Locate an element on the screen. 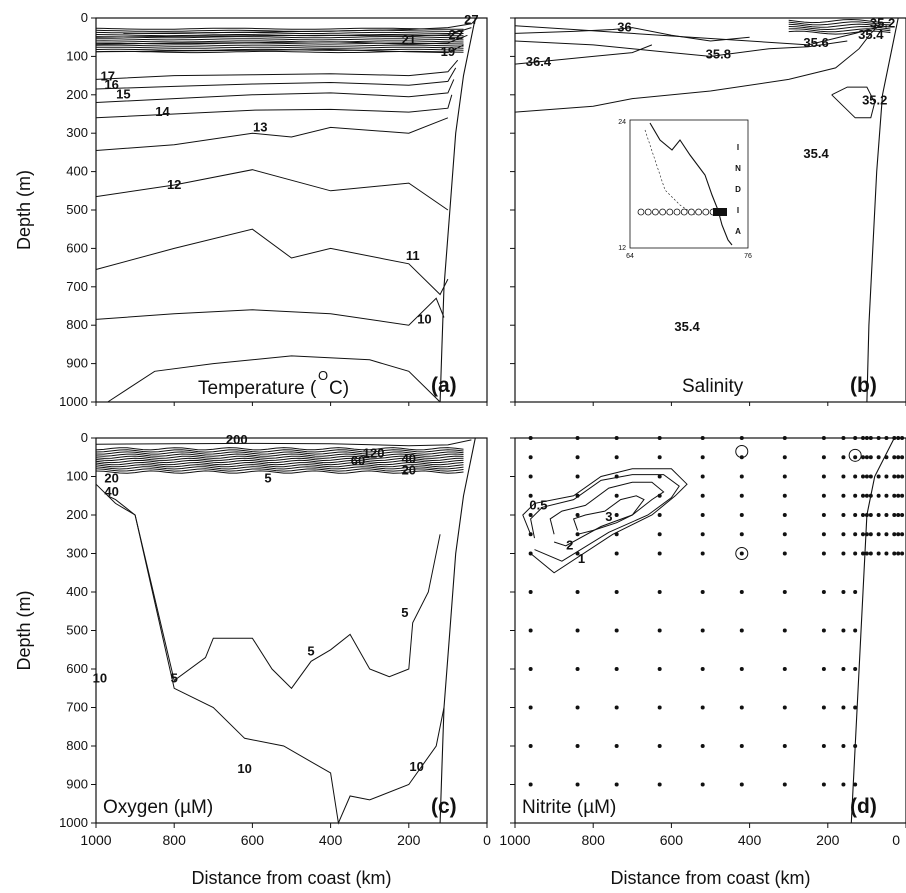  panel-title: Temperature ( is located at coordinates (257, 388).